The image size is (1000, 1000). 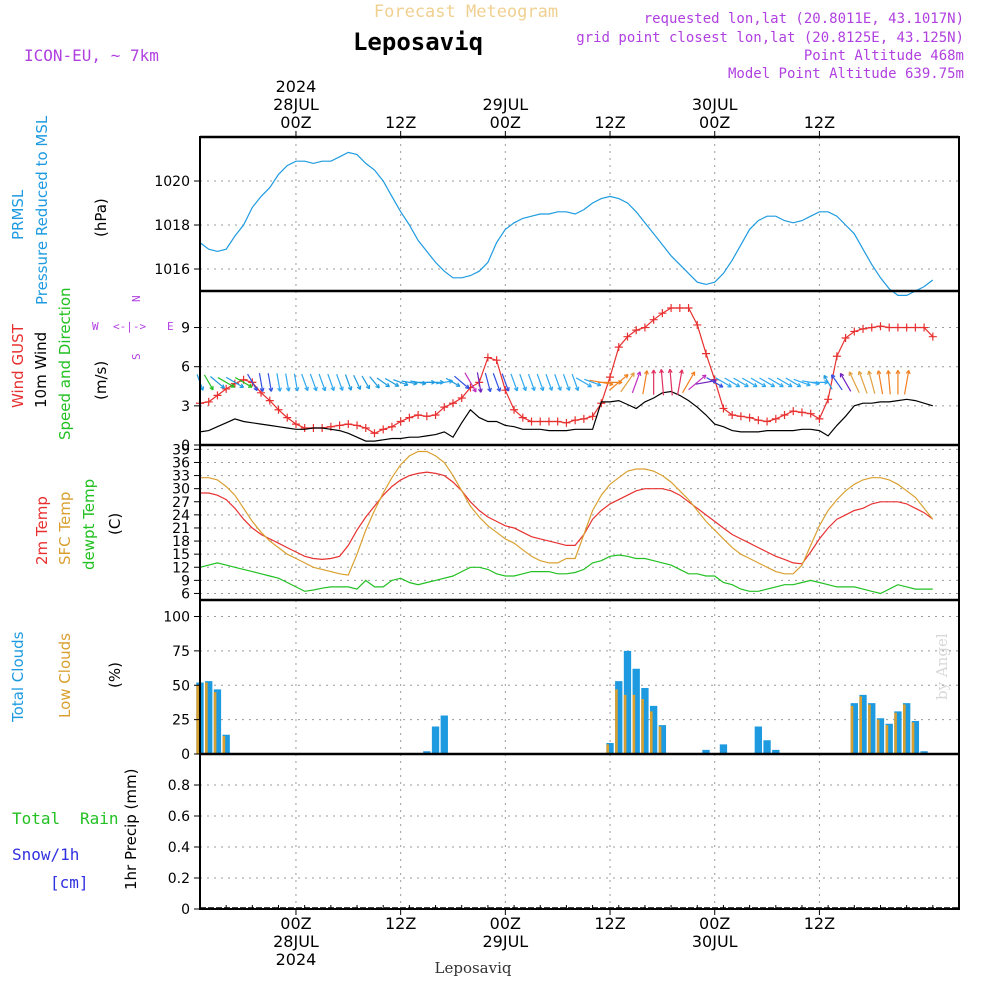 What do you see at coordinates (179, 848) in the screenshot?
I see `y-tick-label: 0.4` at bounding box center [179, 848].